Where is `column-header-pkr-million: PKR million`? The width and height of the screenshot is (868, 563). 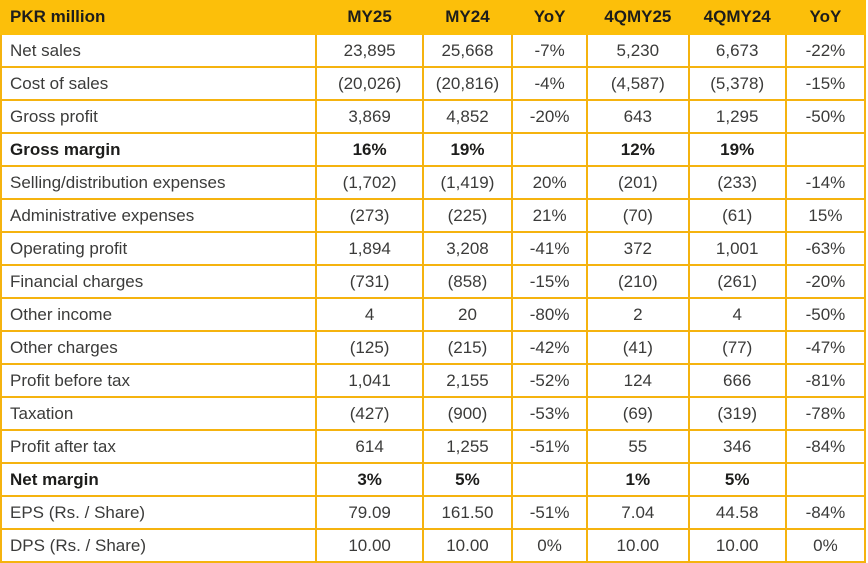 column-header-pkr-million: PKR million is located at coordinates (159, 17).